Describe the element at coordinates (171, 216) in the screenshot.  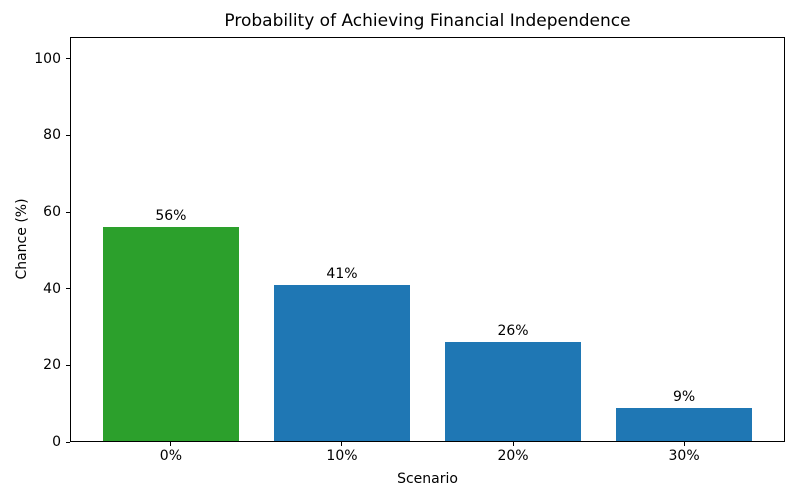
I see `bar-value-label: 56%` at that location.